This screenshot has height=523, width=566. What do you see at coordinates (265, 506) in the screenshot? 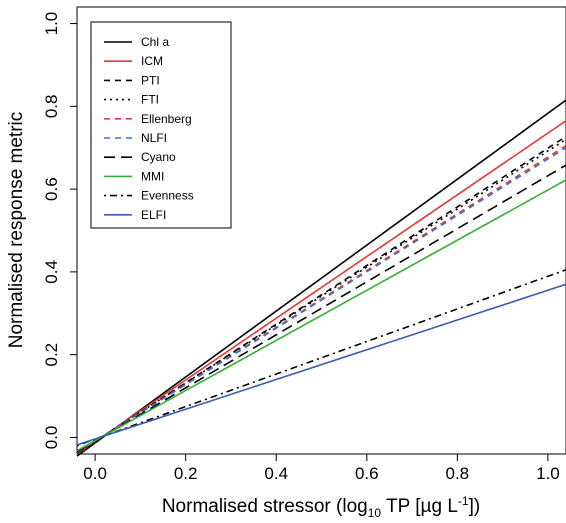
I see `x-axis-label-main: Normalised stressor (log` at bounding box center [265, 506].